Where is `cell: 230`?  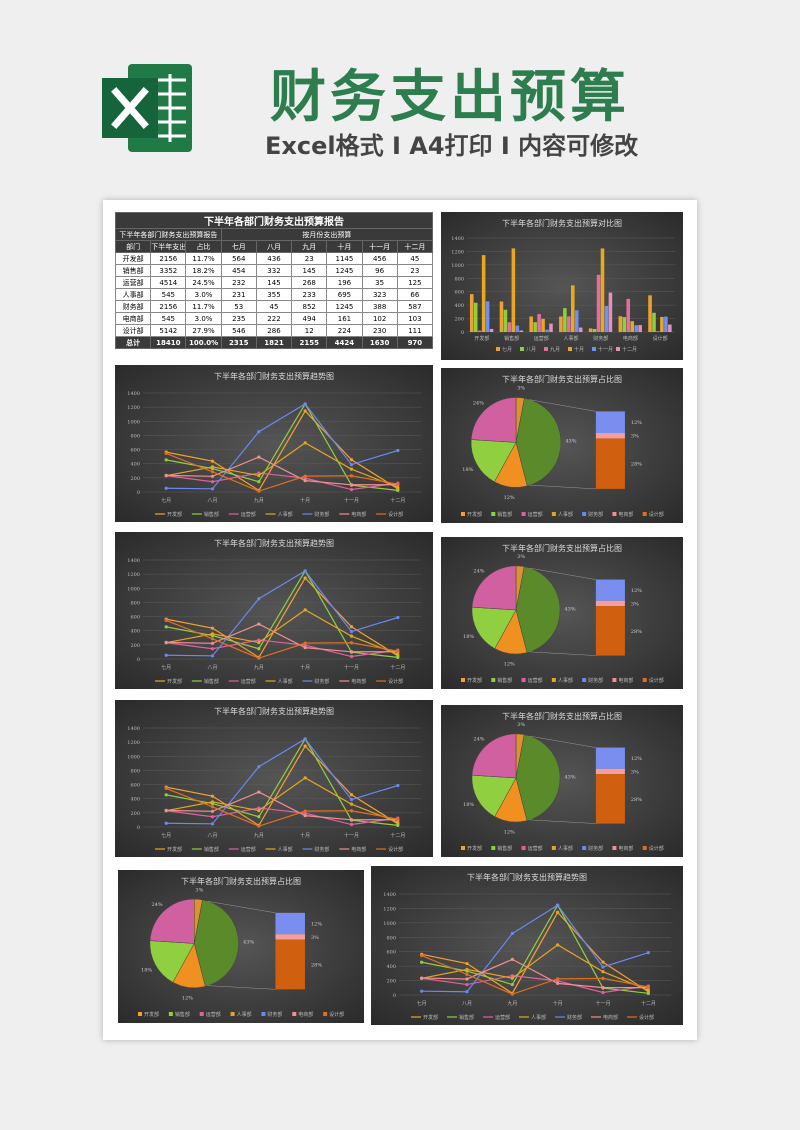 cell: 230 is located at coordinates (379, 330).